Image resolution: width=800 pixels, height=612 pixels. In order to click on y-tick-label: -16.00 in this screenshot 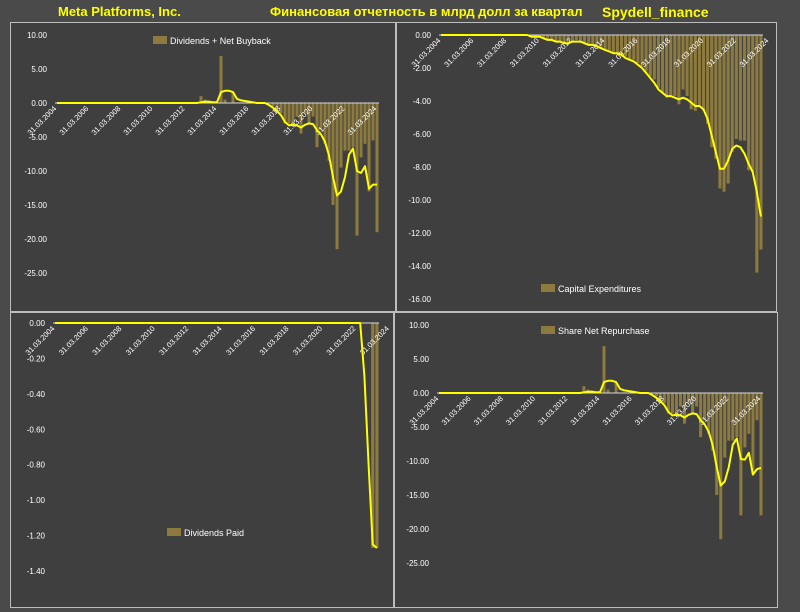, I will do `click(419, 299)`.